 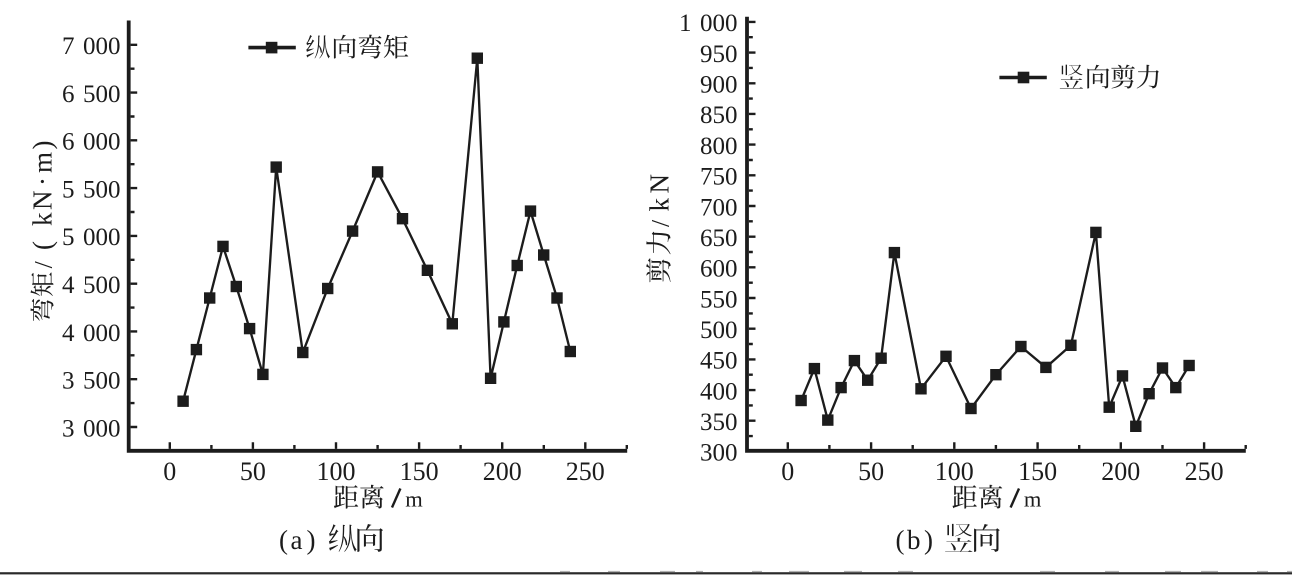 I want to click on svg-text: 400, so click(x=719, y=391).